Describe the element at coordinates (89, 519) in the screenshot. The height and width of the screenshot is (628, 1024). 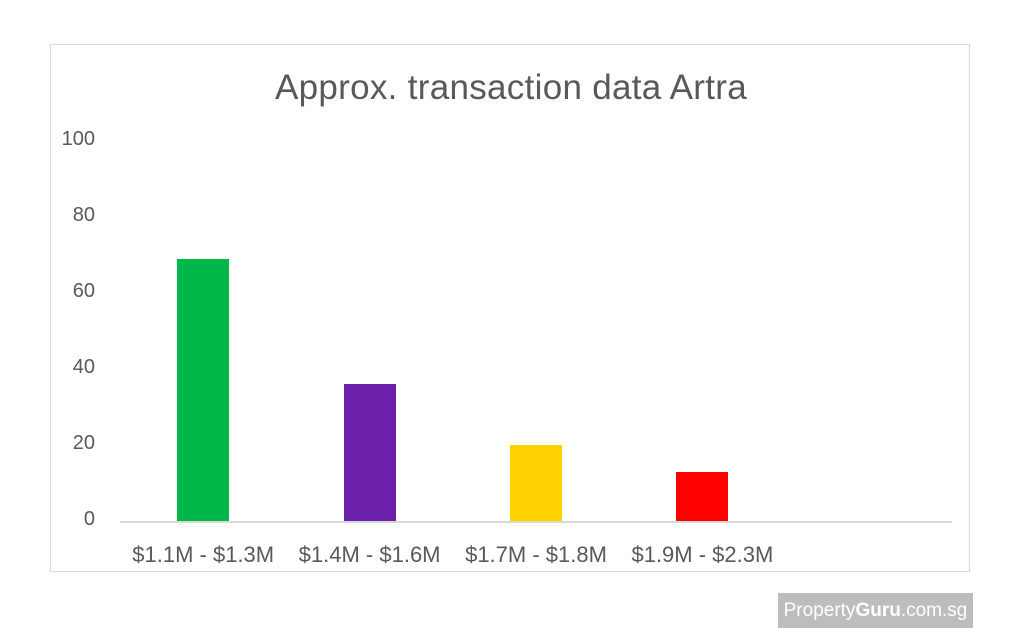
I see `y-tick-label: 0` at that location.